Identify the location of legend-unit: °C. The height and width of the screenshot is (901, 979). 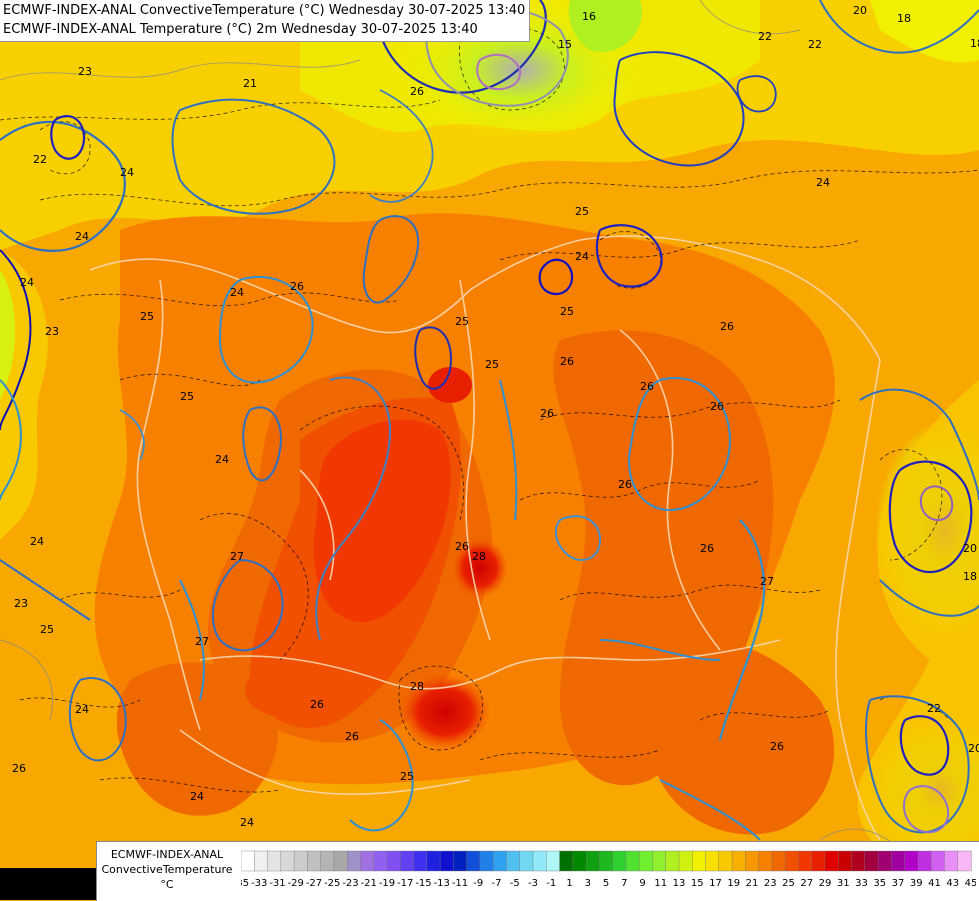
(167, 884).